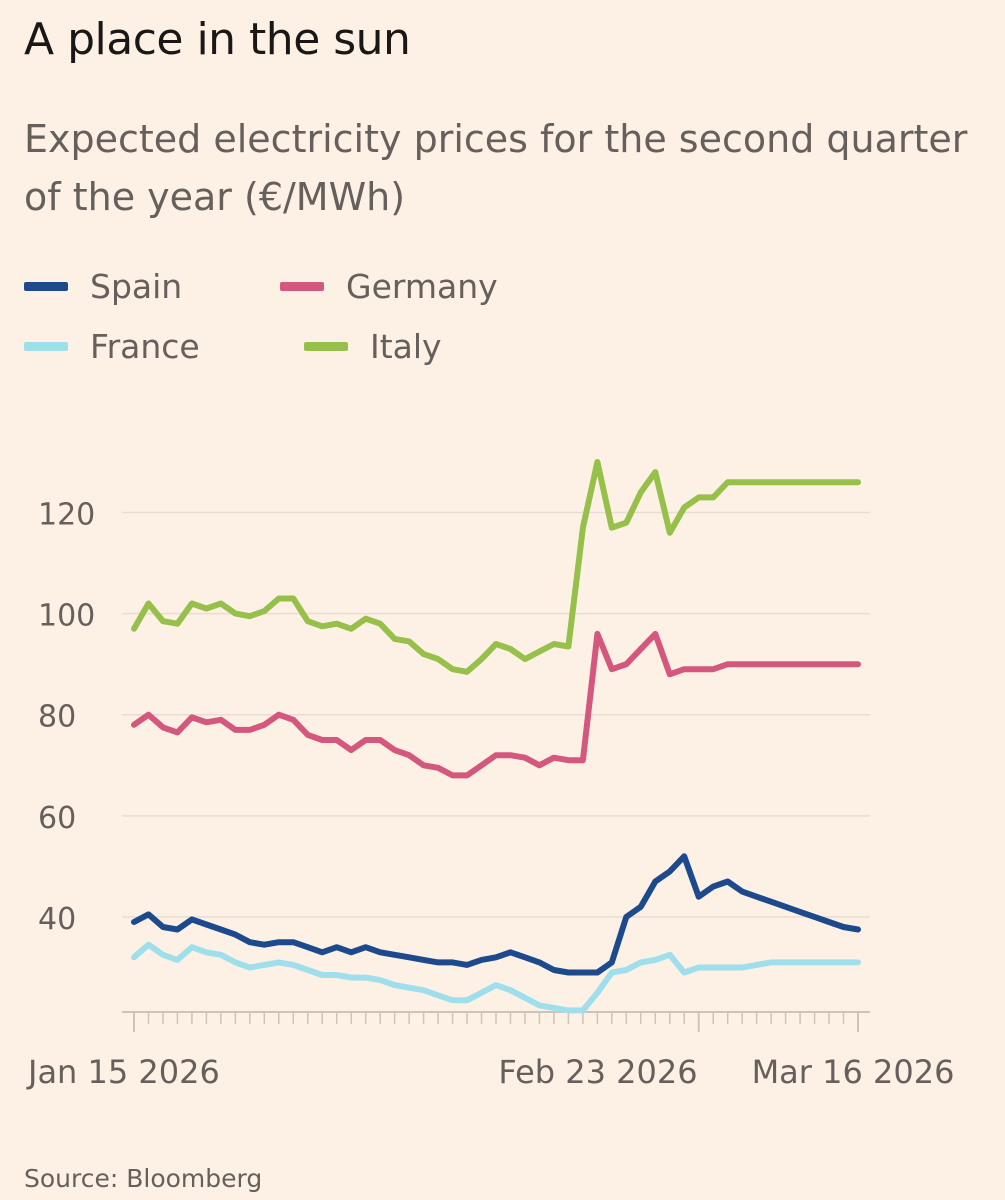  Describe the element at coordinates (496, 704) in the screenshot. I see `series-line-germany` at that location.